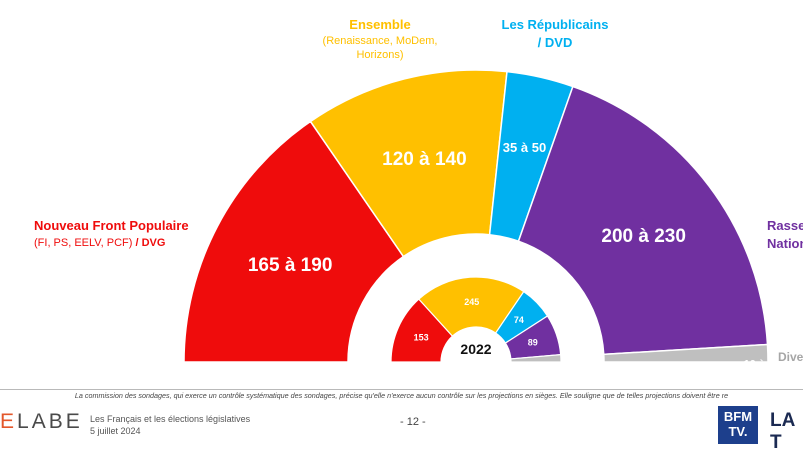  I want to click on label-divers: Dive, so click(790, 357).